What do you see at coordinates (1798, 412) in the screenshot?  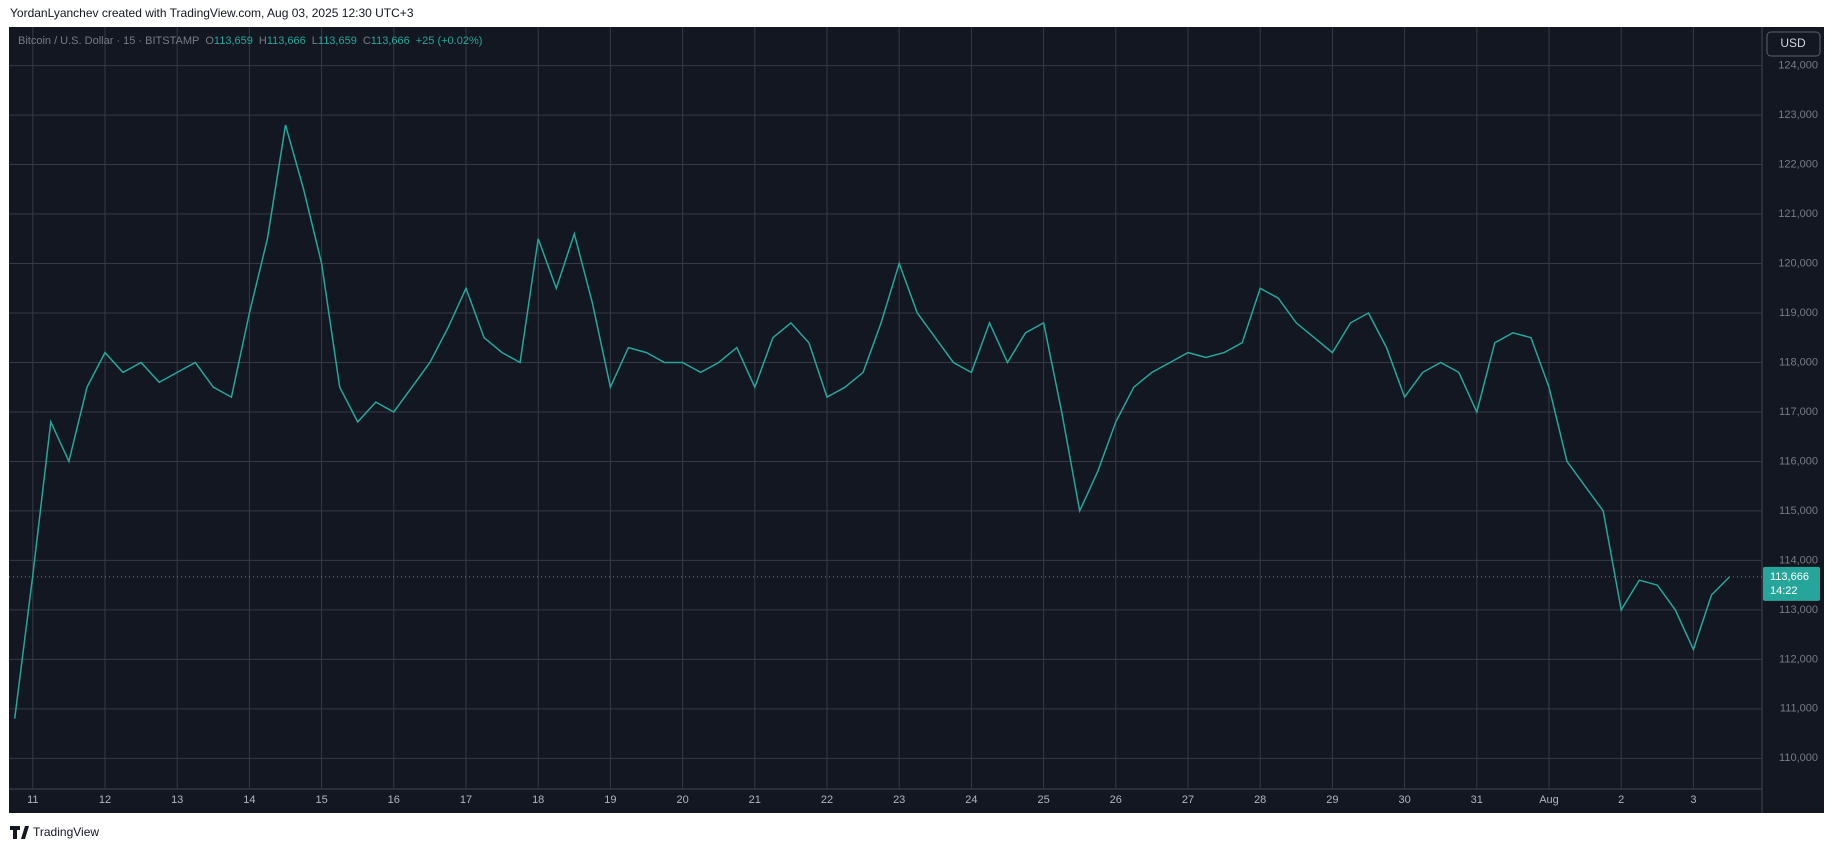 I see `y-tick-label: 117,000` at bounding box center [1798, 412].